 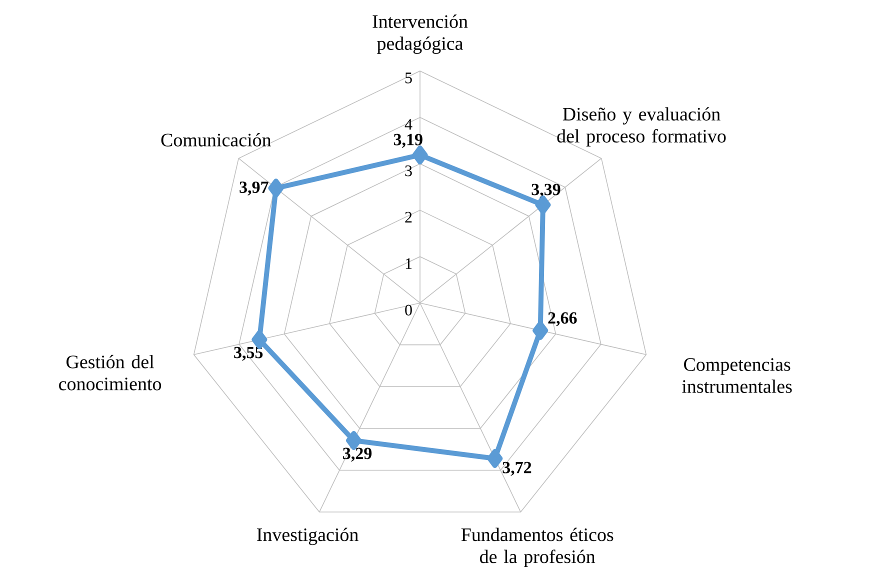 What do you see at coordinates (357, 455) in the screenshot?
I see `data-label: 3,29` at bounding box center [357, 455].